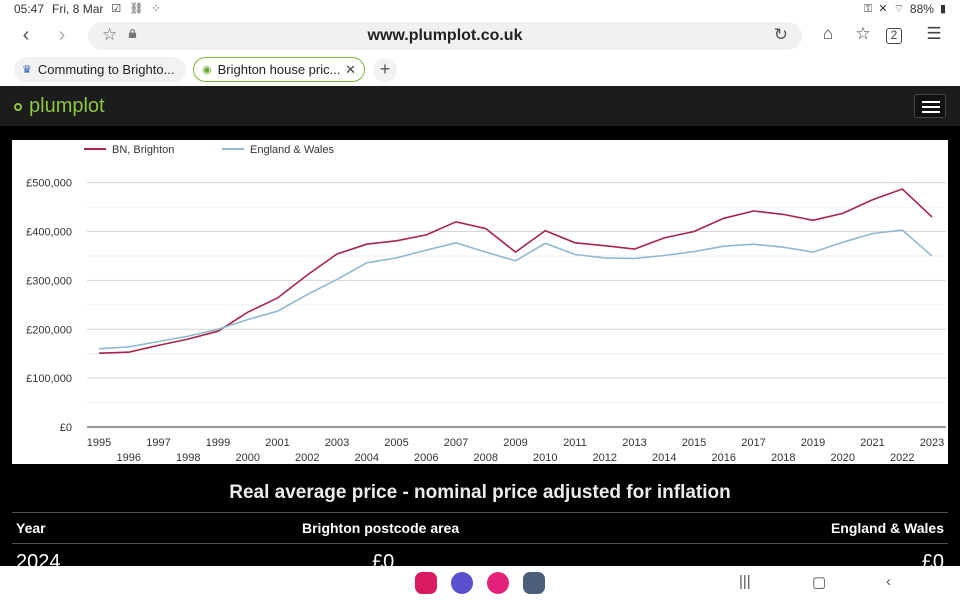 Image resolution: width=960 pixels, height=600 pixels. I want to click on browser-toolbar: ‹ › ☆ www.plumplot.co.uk ↻ ⌂ ☆ 2 ☰, so click(480, 36).